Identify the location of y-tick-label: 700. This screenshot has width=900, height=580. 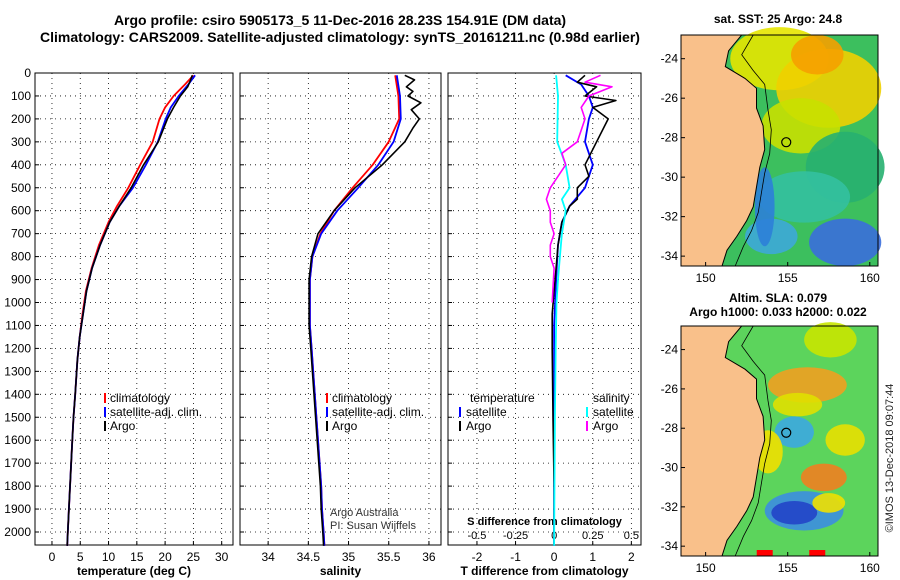
(21, 234).